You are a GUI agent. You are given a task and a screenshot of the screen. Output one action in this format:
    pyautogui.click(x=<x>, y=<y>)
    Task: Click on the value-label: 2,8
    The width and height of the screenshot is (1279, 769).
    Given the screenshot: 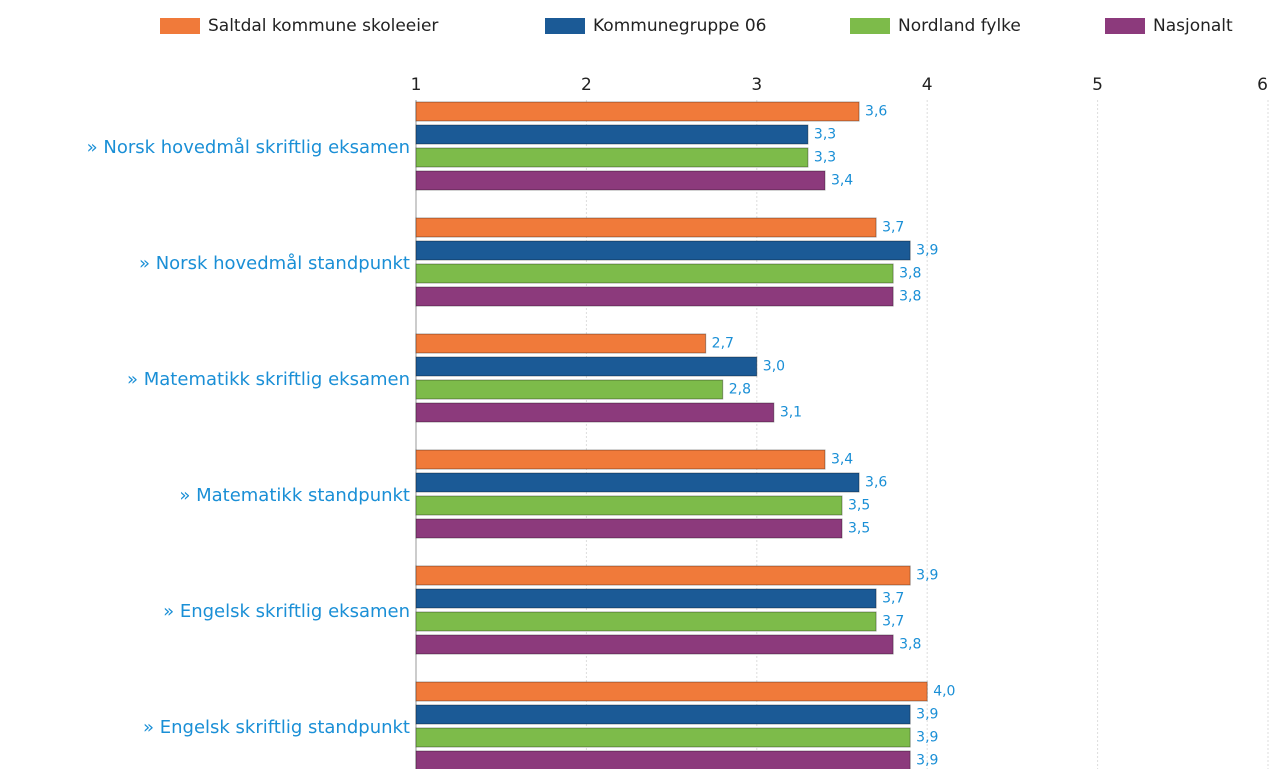 What is the action you would take?
    pyautogui.click(x=740, y=390)
    